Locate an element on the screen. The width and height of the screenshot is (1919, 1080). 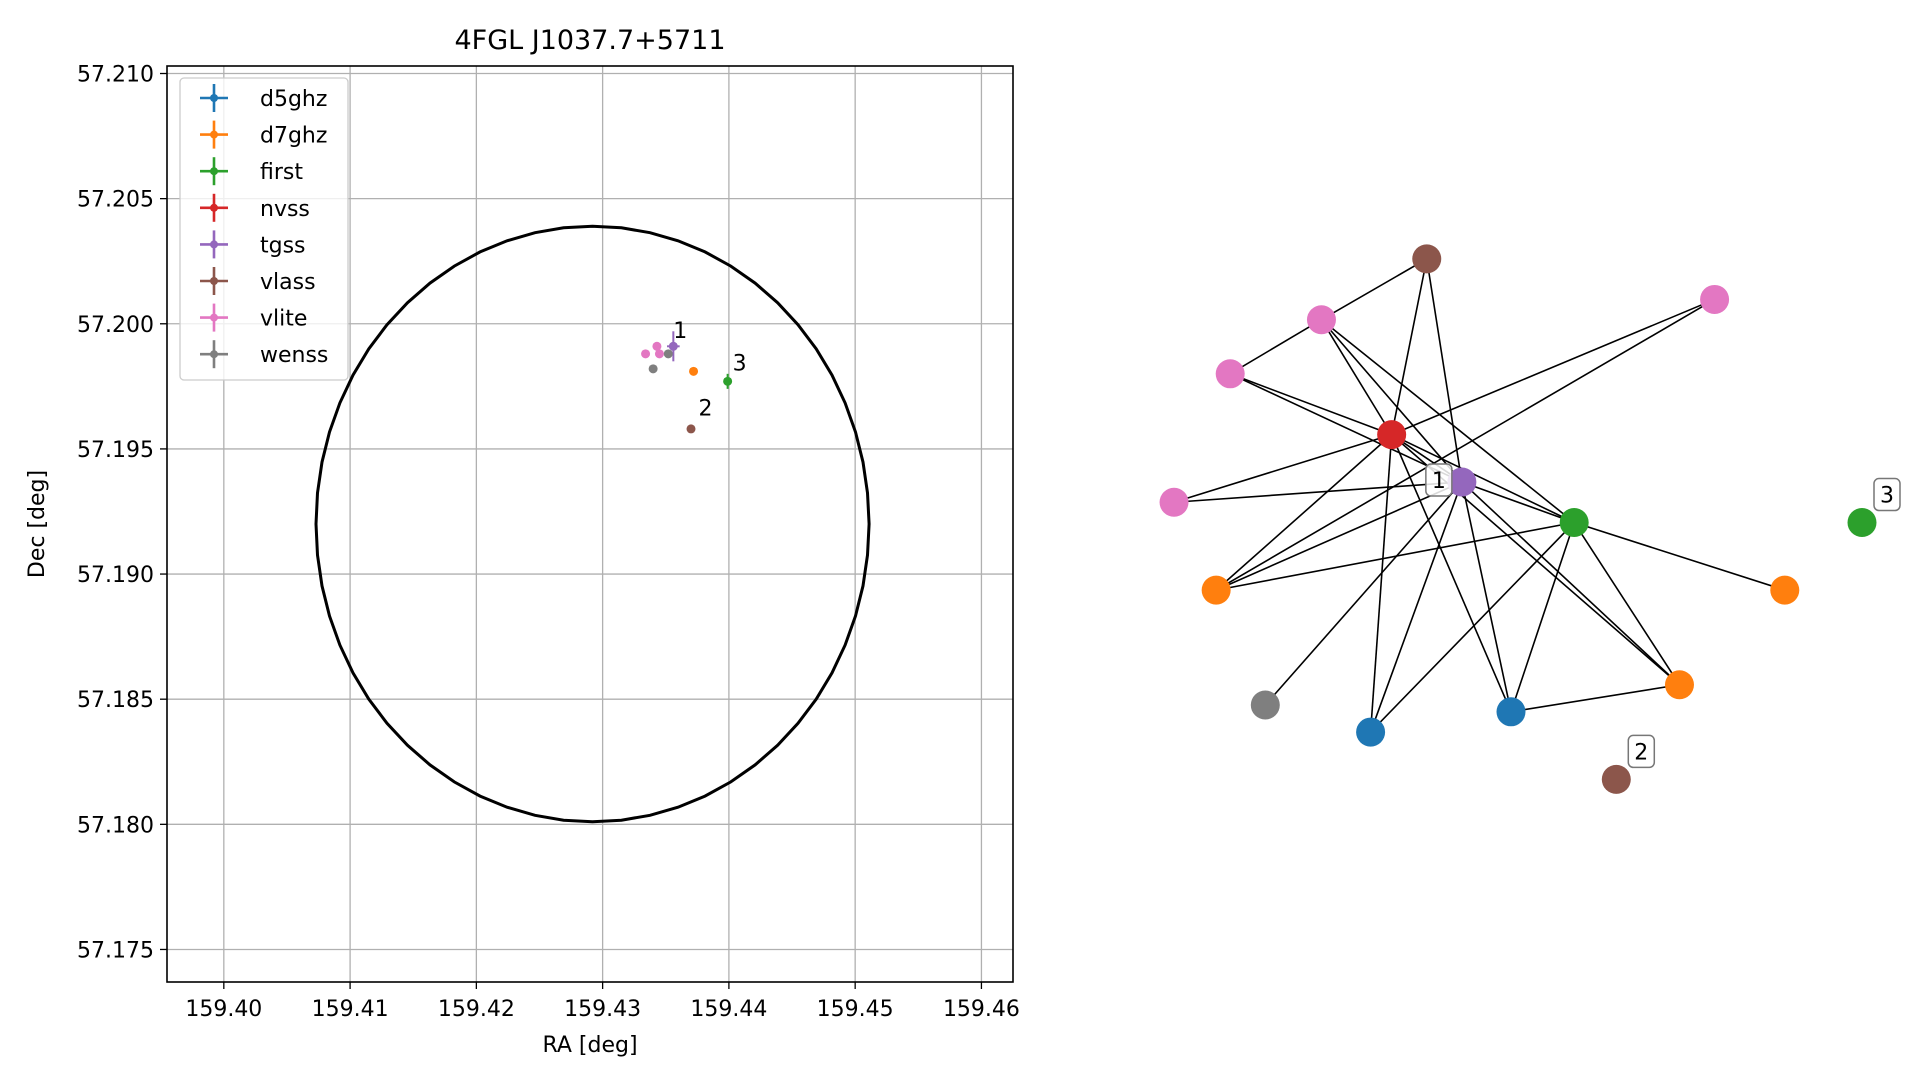
legend: d5ghz d7ghz first nvss tgss vlass vlite wenss is located at coordinates (264, 229).